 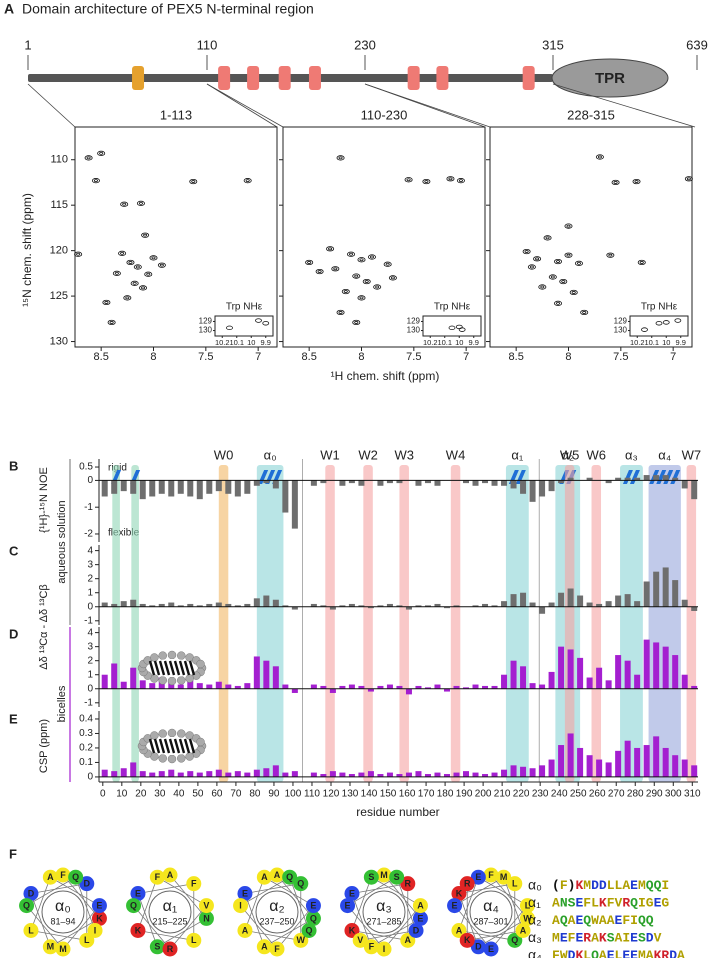 What do you see at coordinates (88, 507) in the screenshot?
I see `y-tick-label: -1` at bounding box center [88, 507].